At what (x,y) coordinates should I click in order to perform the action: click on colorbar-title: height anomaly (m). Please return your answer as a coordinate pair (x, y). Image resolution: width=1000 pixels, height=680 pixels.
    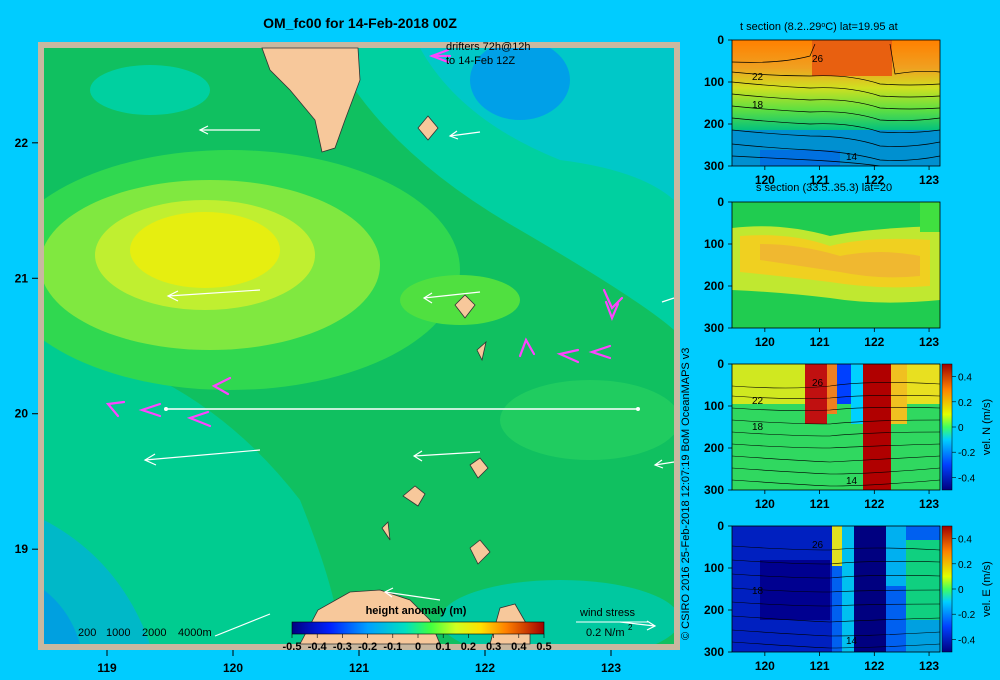
    Looking at the image, I should click on (416, 611).